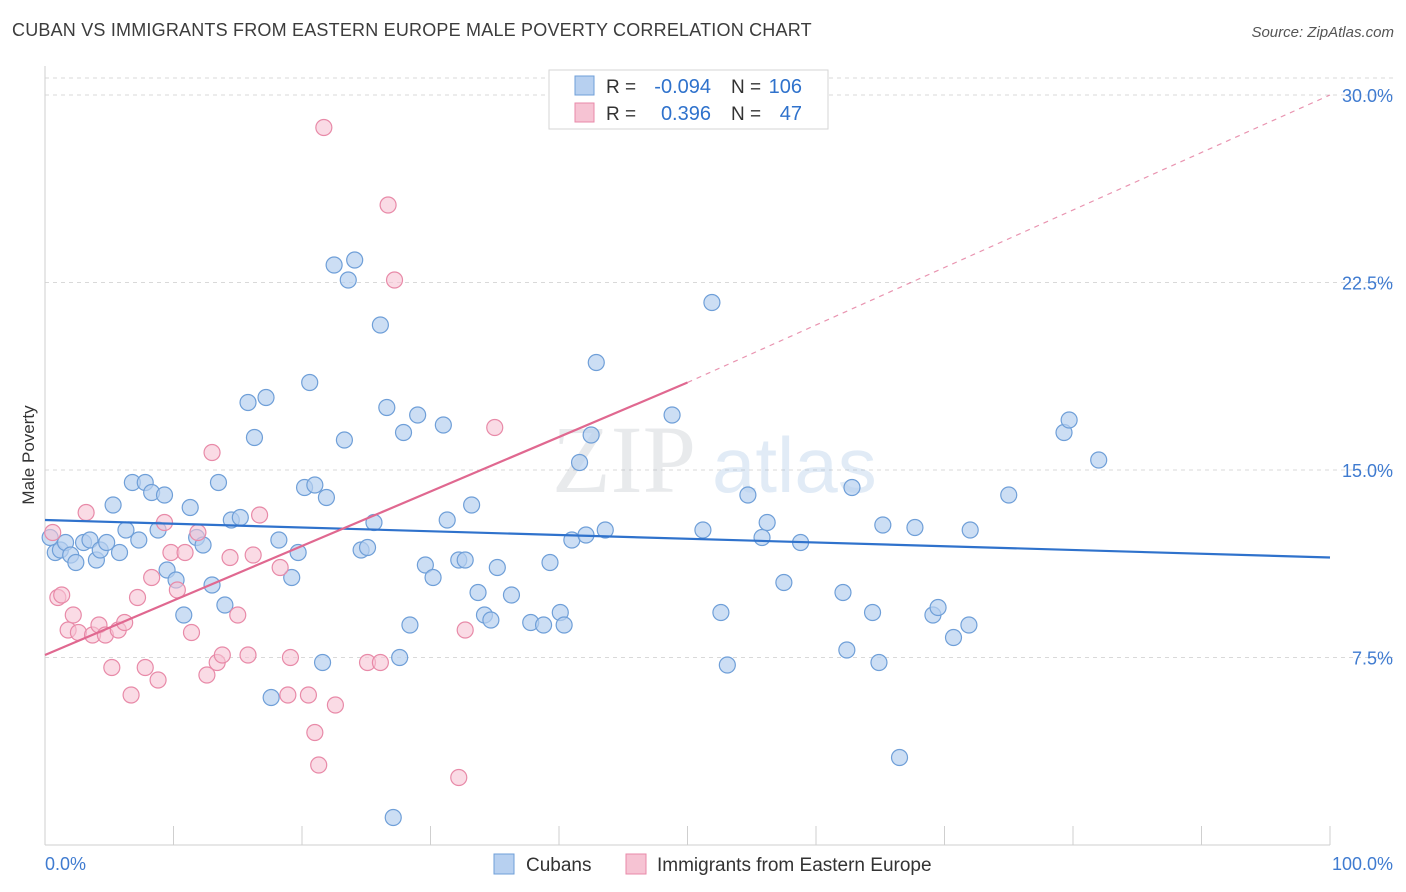 The image size is (1406, 892). I want to click on legend-bottom: Cubans Immigrants from Eastern Europe, so click(712, 864).